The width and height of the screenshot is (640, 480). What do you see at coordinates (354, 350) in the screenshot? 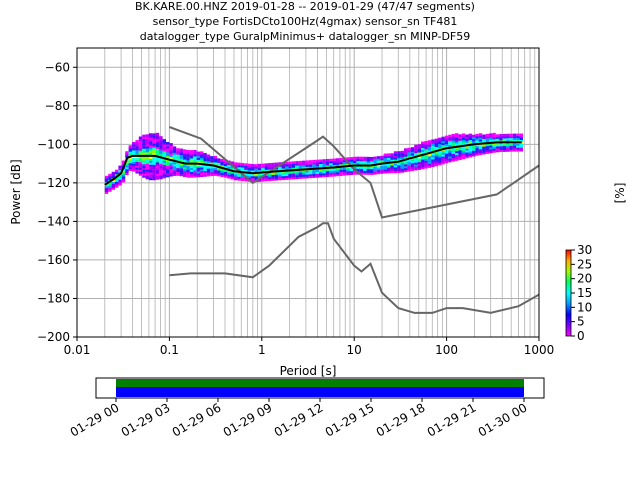
I see `x-tick-label: 10` at bounding box center [354, 350].